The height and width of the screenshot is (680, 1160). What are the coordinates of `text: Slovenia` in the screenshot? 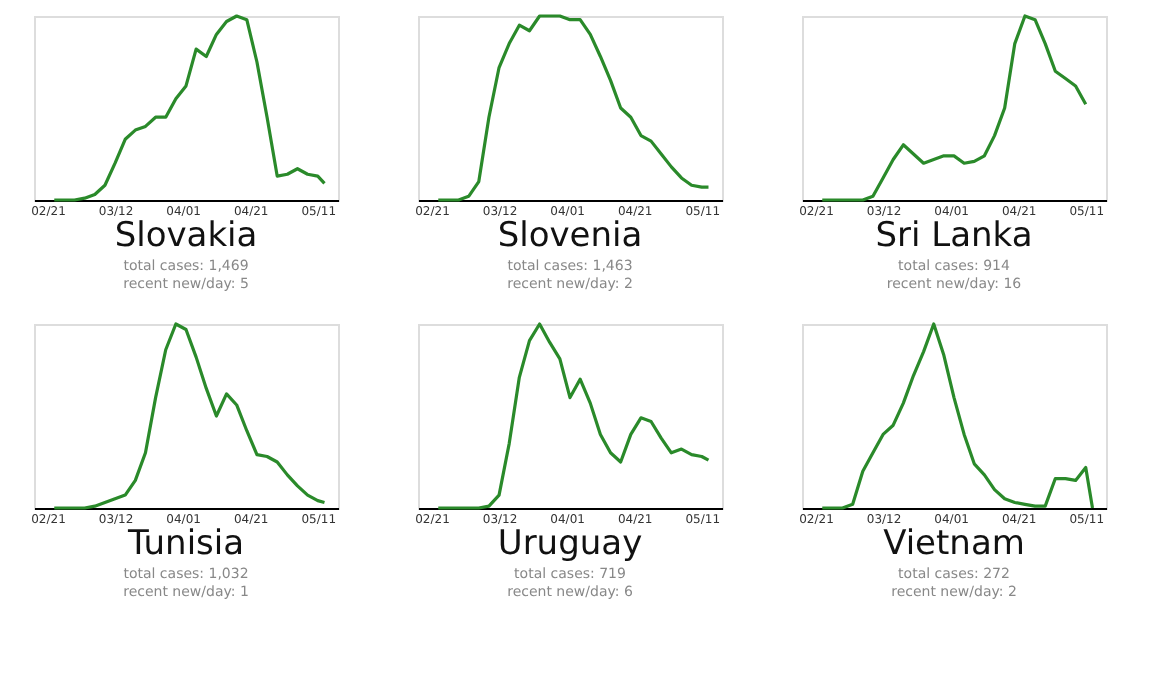 It's located at (570, 236).